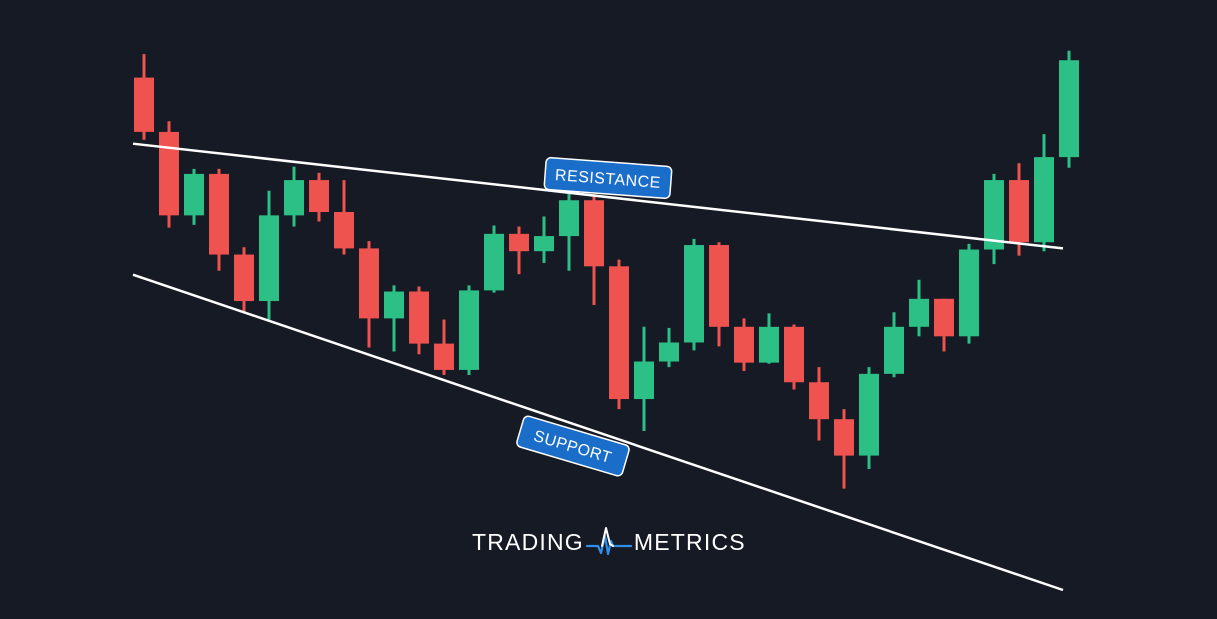 This screenshot has width=1217, height=619. I want to click on resistance-line, so click(598, 196).